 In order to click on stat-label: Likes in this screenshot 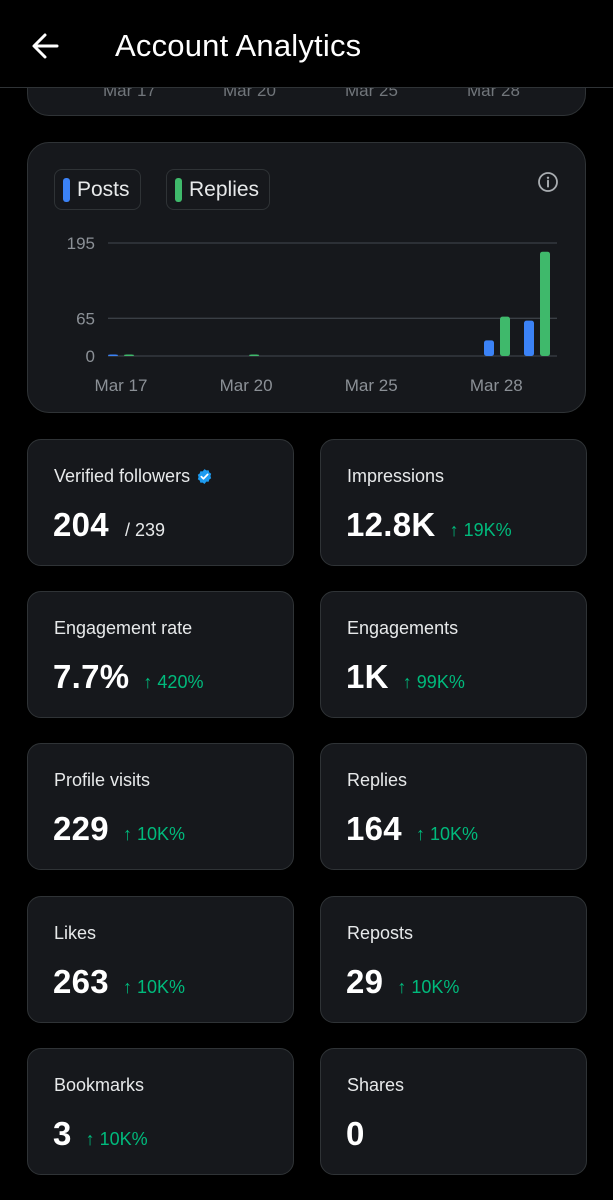, I will do `click(75, 933)`.